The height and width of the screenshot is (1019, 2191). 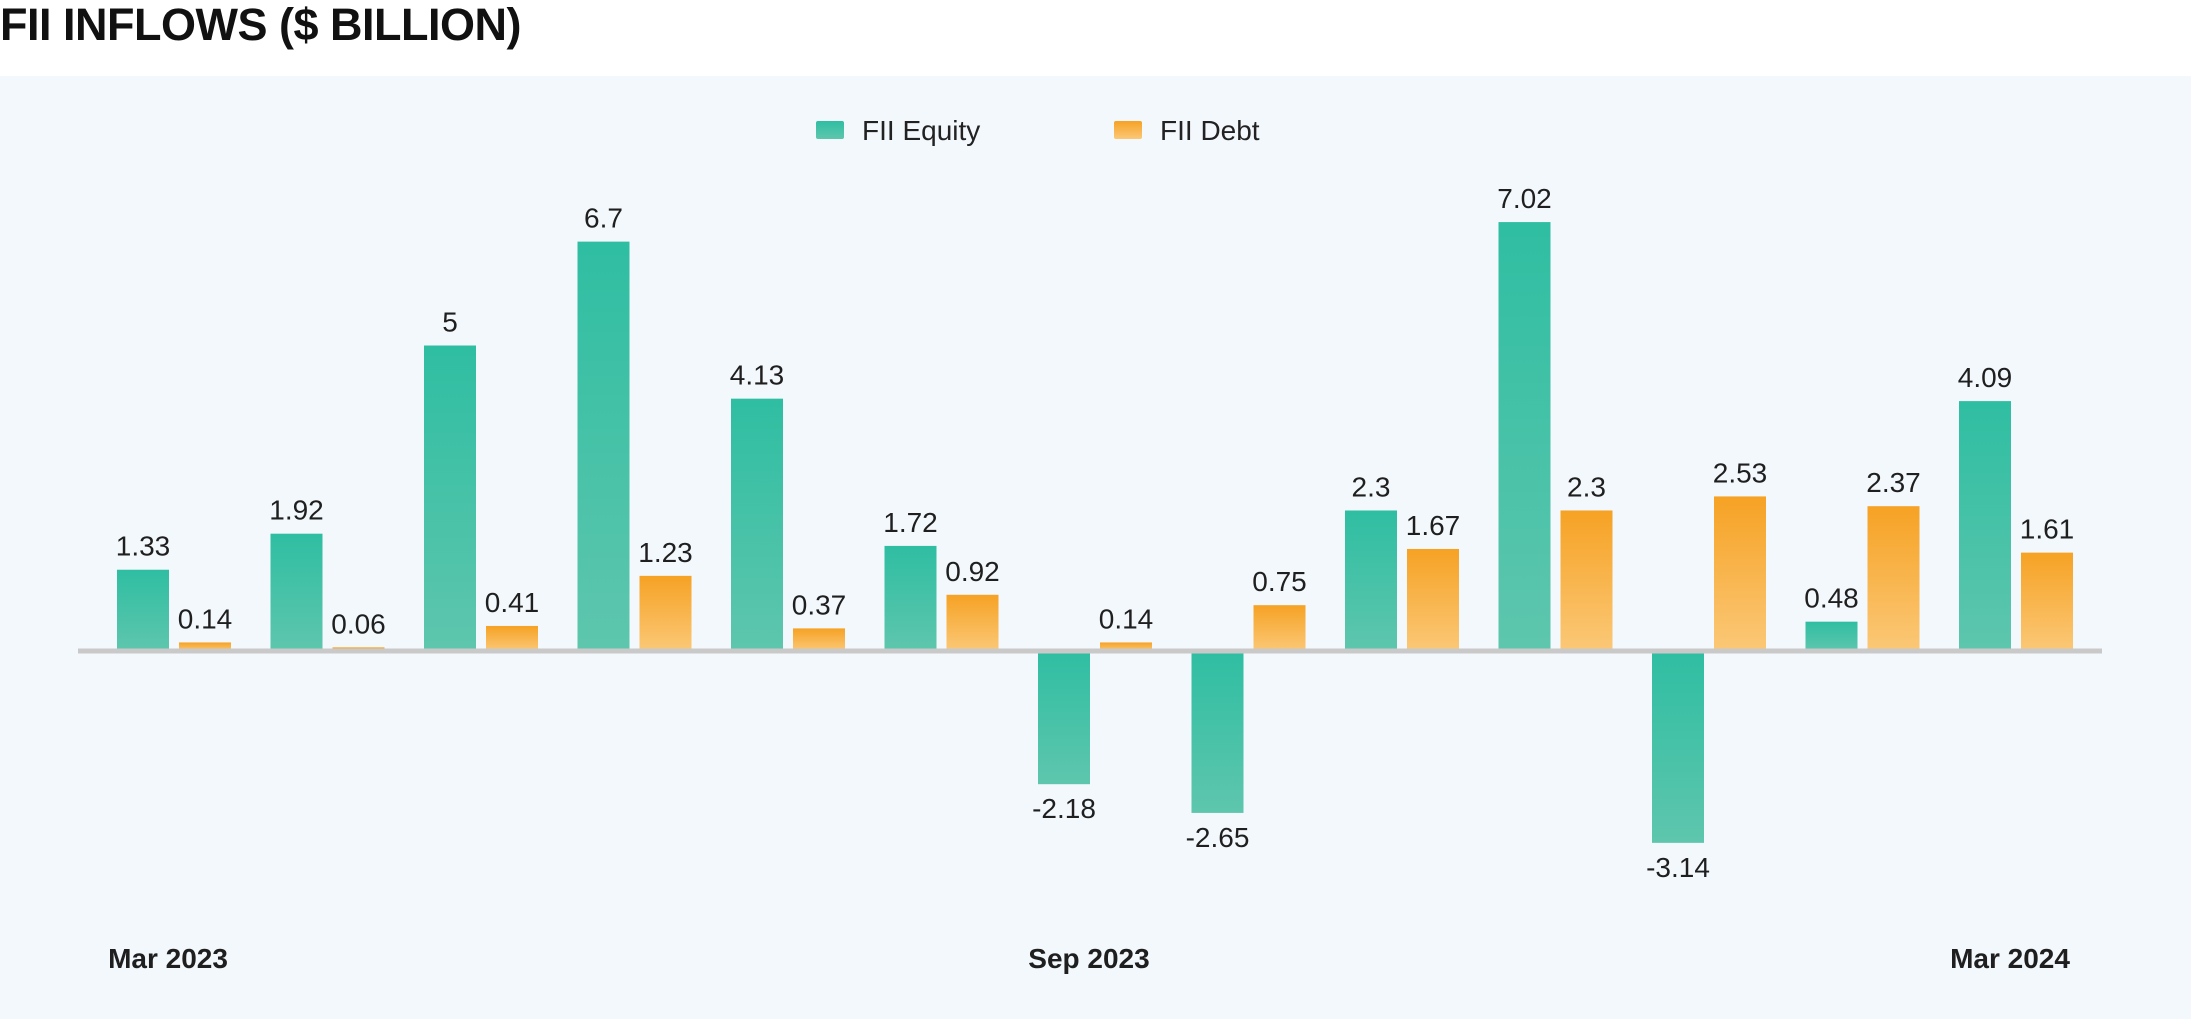 What do you see at coordinates (450, 322) in the screenshot?
I see `value-label-equity-2: 5` at bounding box center [450, 322].